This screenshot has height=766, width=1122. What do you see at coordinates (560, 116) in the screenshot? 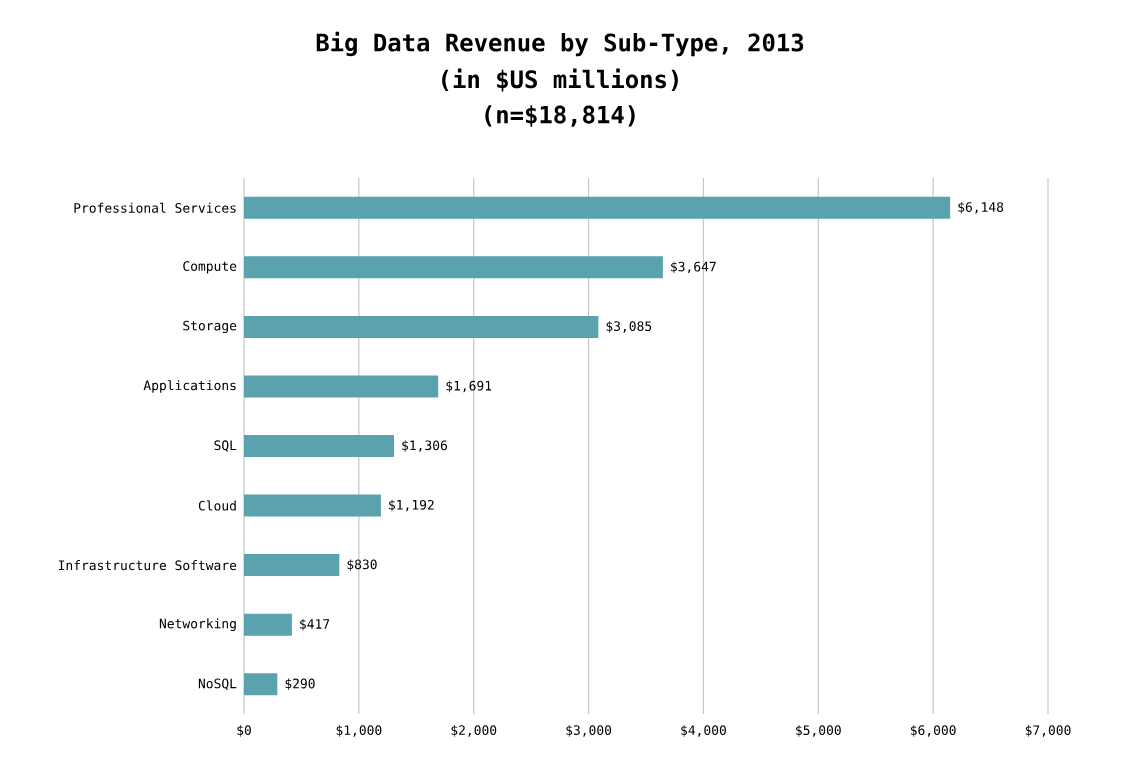
I see `text: (n=$18,814)` at bounding box center [560, 116].